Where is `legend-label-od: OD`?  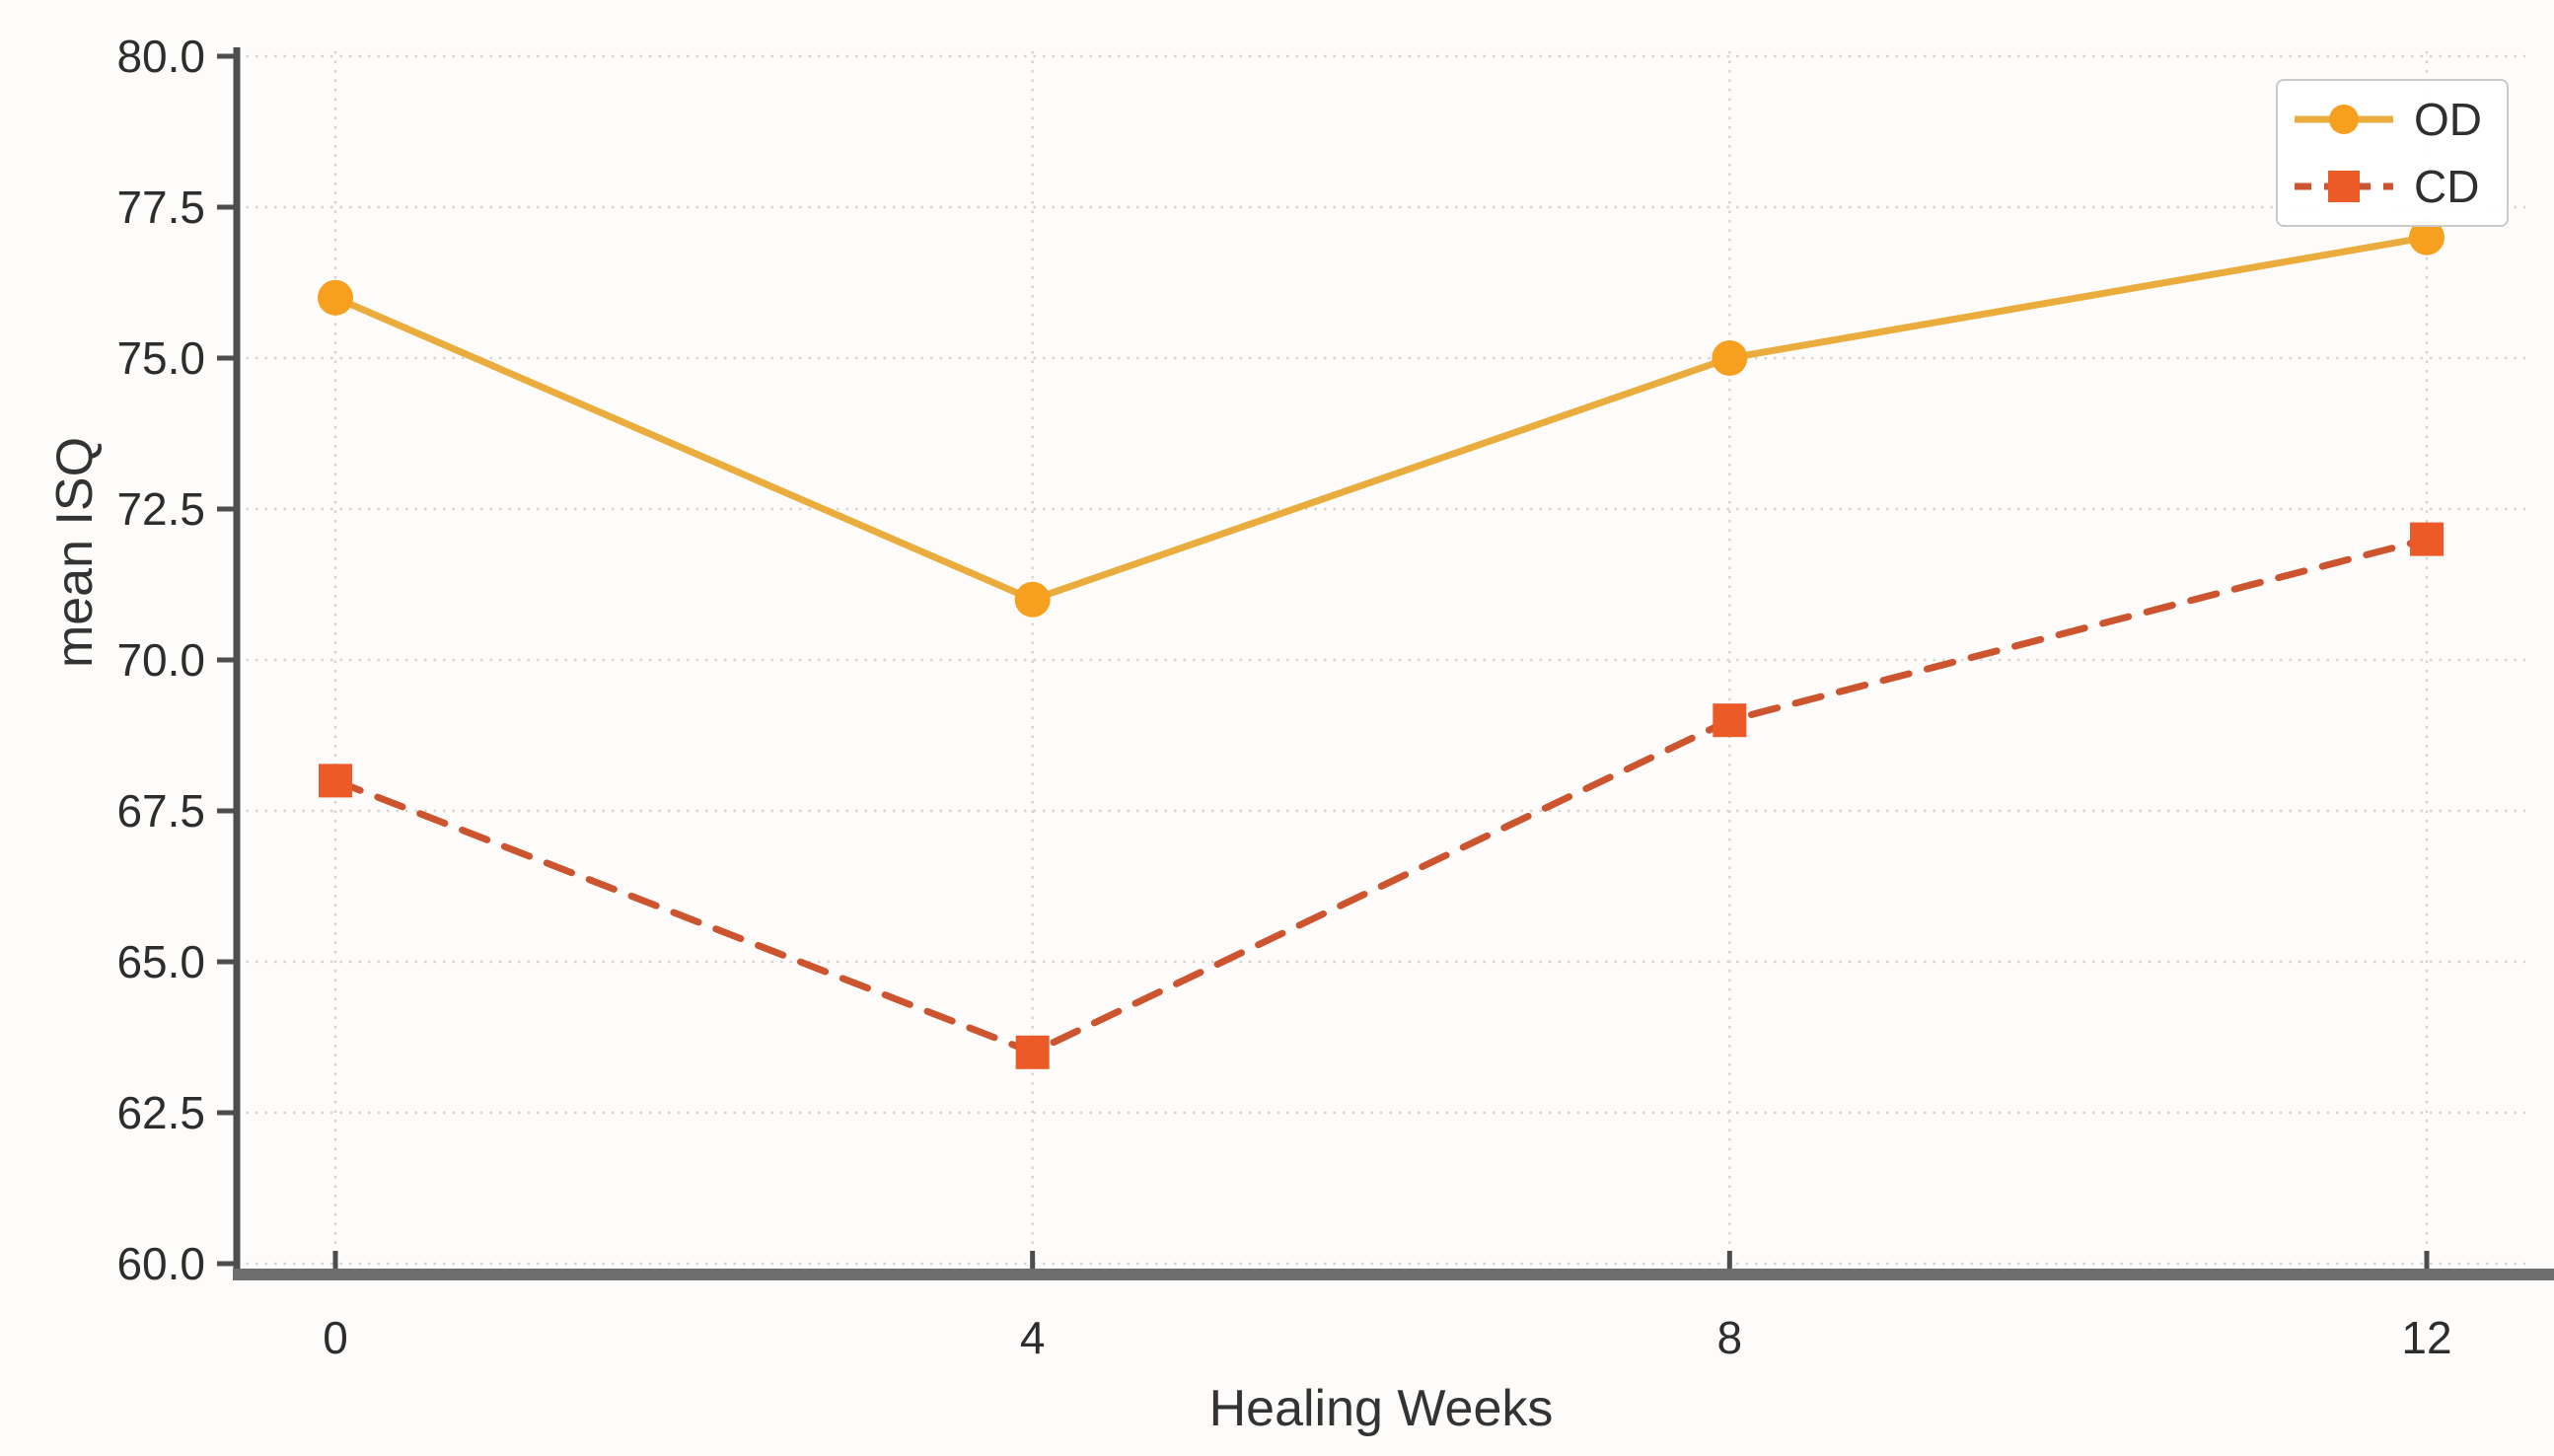
legend-label-od: OD is located at coordinates (2448, 120).